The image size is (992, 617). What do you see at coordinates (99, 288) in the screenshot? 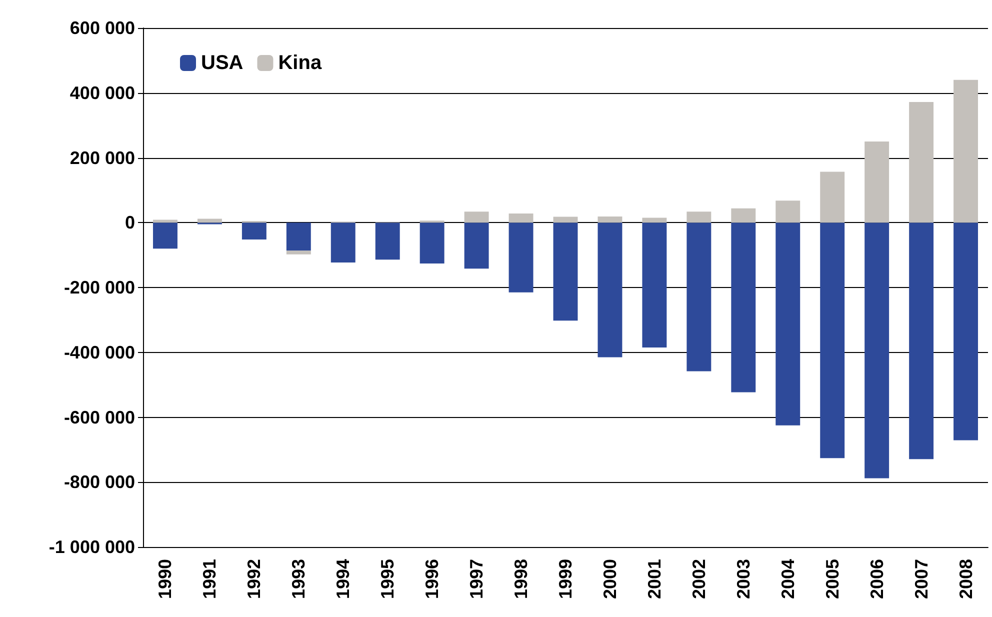
I see `y-tick-label: -200 000` at bounding box center [99, 288].